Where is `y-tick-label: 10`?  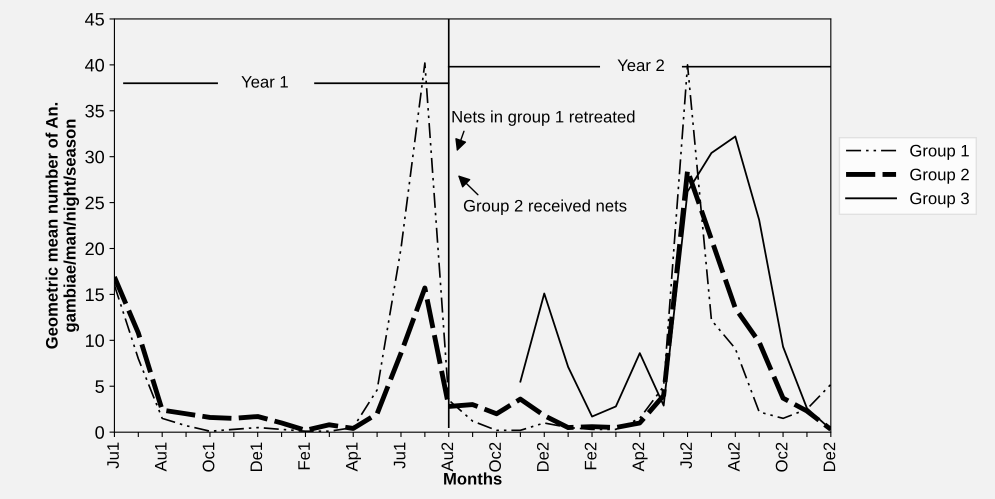
y-tick-label: 10 is located at coordinates (95, 341).